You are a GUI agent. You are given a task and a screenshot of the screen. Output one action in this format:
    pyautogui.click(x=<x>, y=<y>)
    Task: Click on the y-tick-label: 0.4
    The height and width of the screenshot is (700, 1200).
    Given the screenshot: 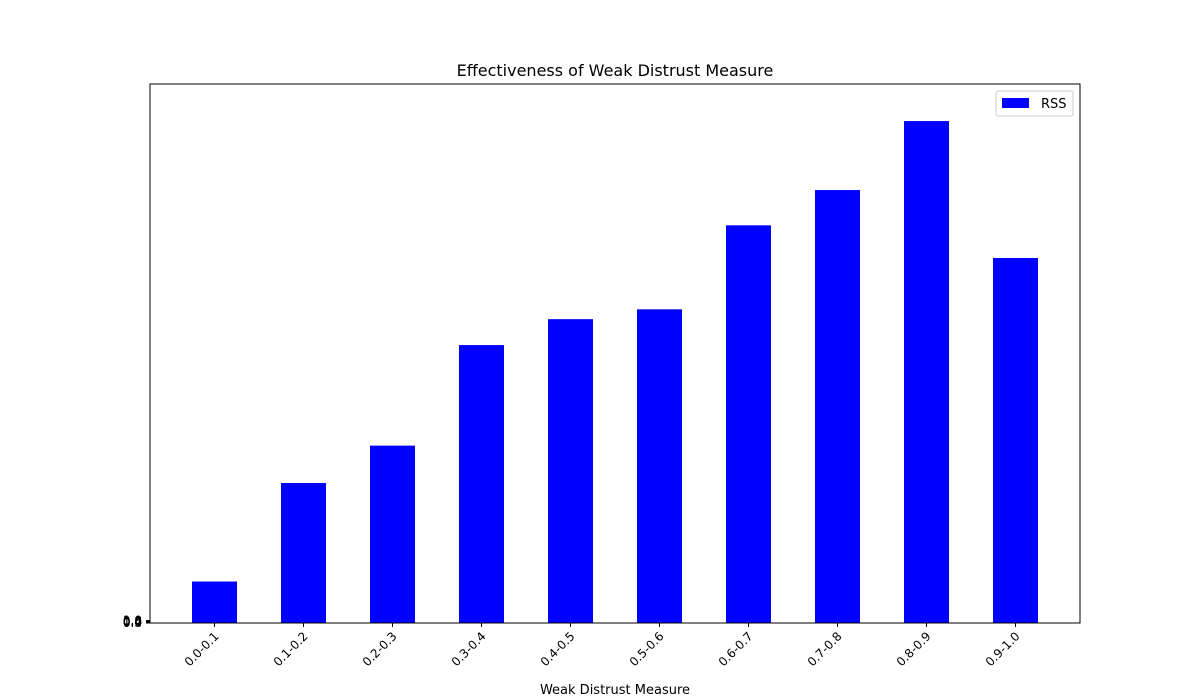 What is the action you would take?
    pyautogui.click(x=132, y=622)
    